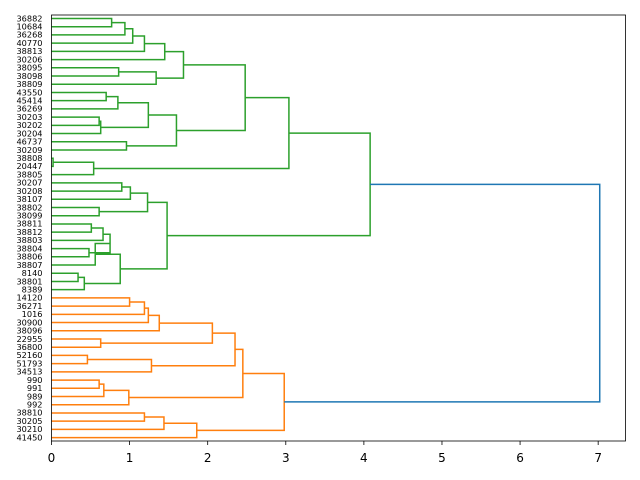 The width and height of the screenshot is (640, 480). What do you see at coordinates (325, 453) in the screenshot?
I see `x-axis: 0 1 2 3 4 5 6 7` at bounding box center [325, 453].